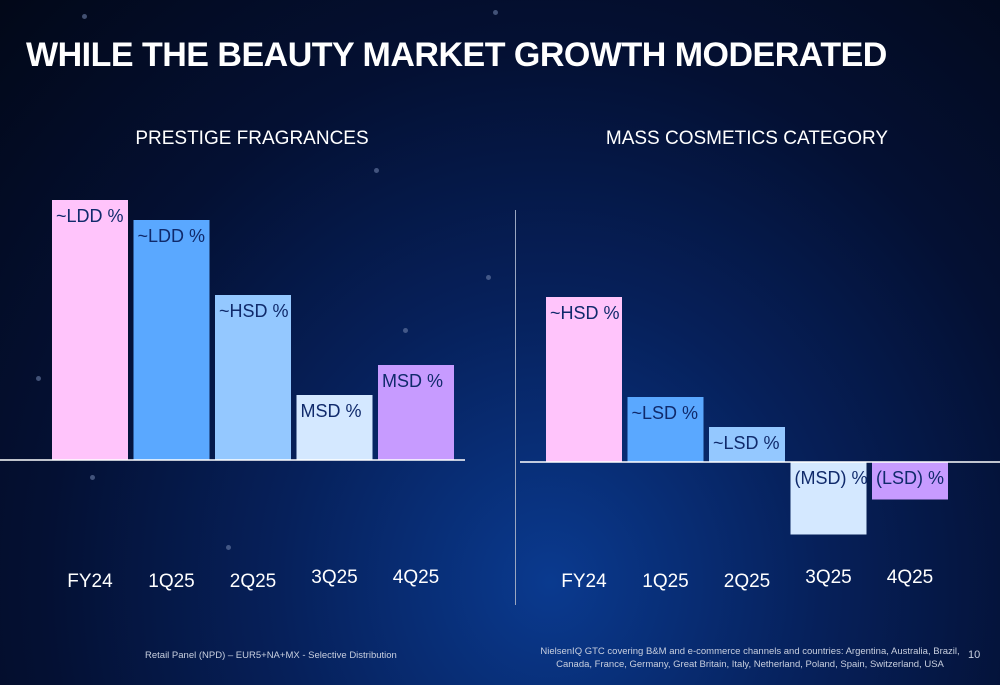 The height and width of the screenshot is (685, 1000). Describe the element at coordinates (515, 407) in the screenshot. I see `chart-divider` at that location.